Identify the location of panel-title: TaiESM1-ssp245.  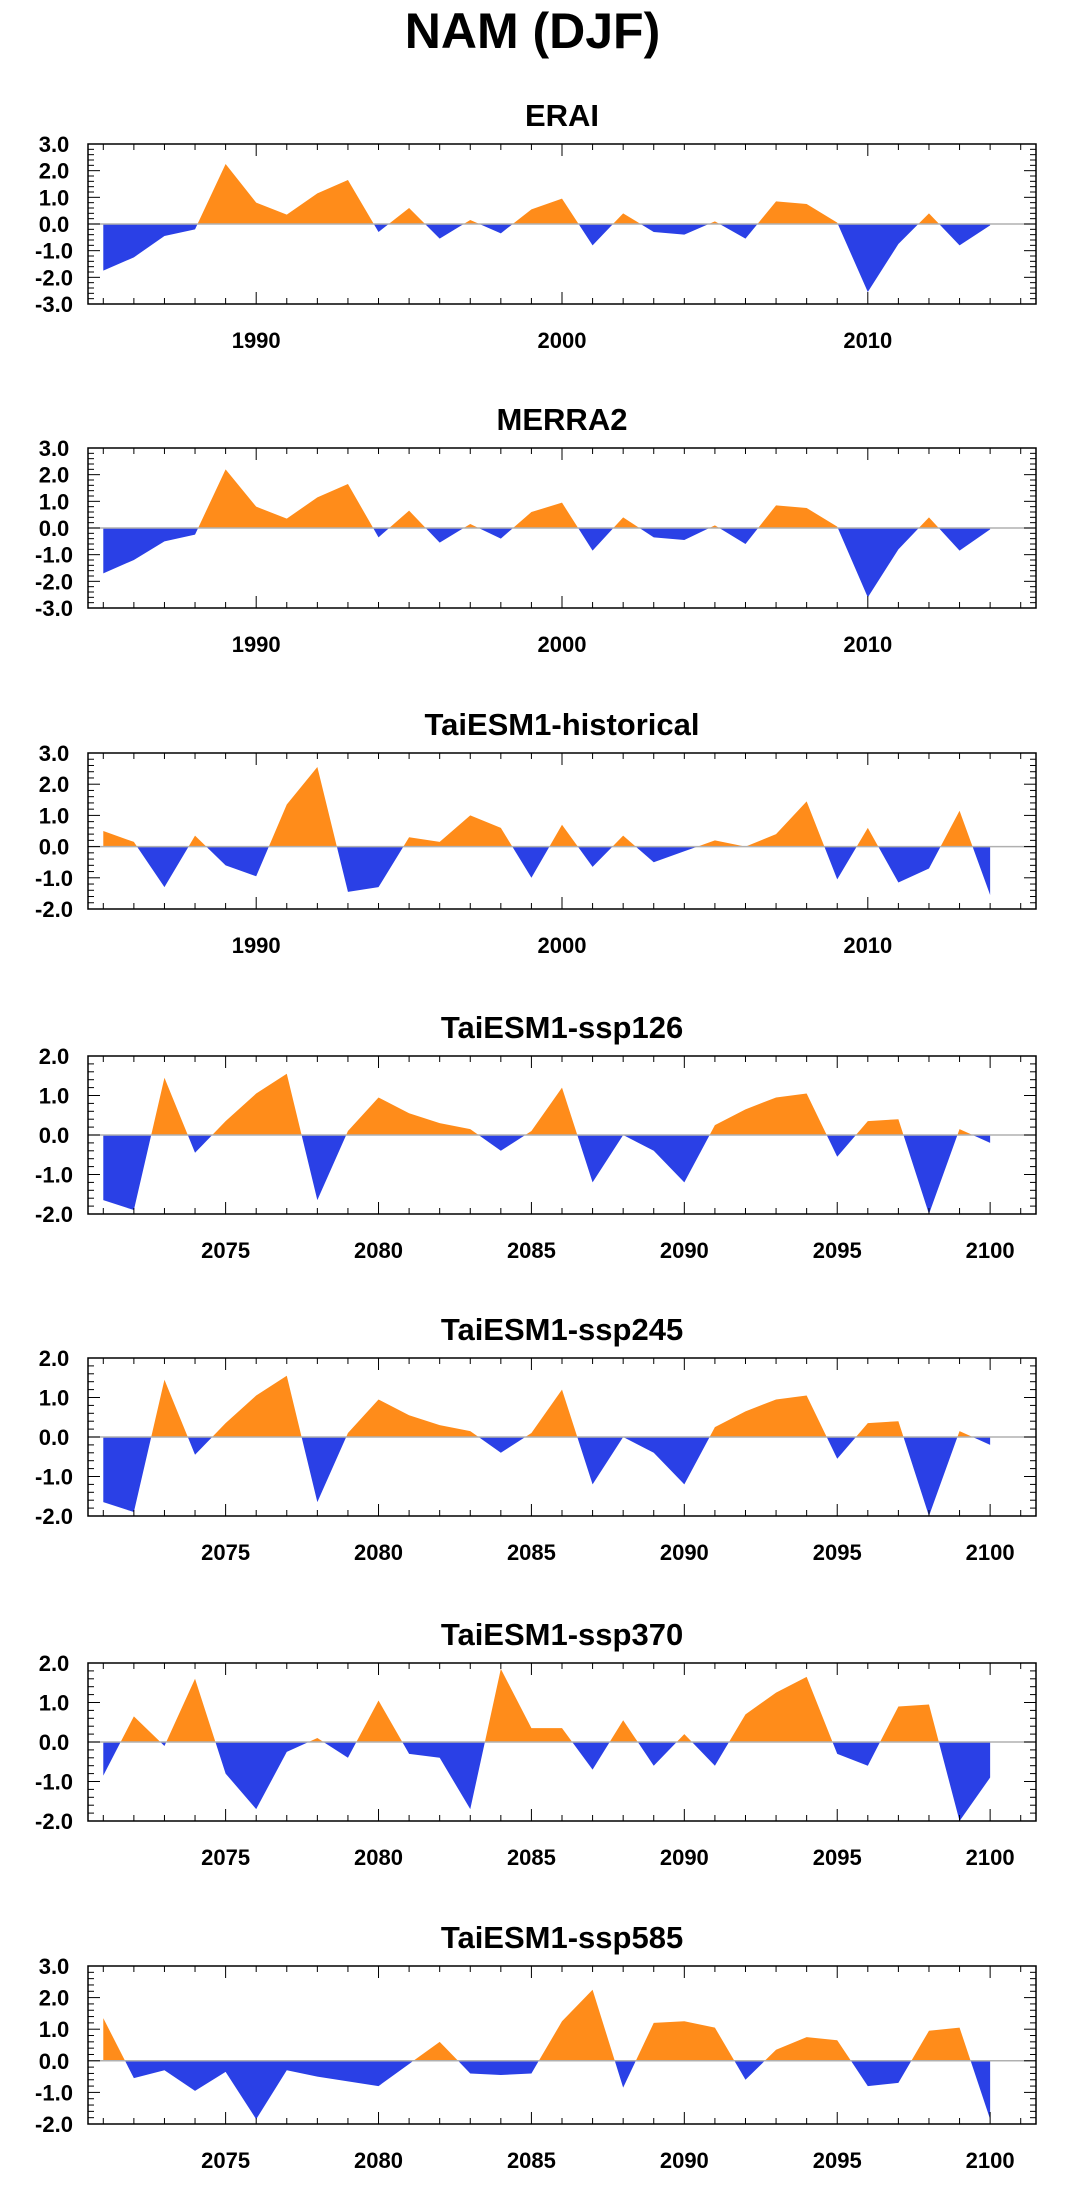
(562, 1329).